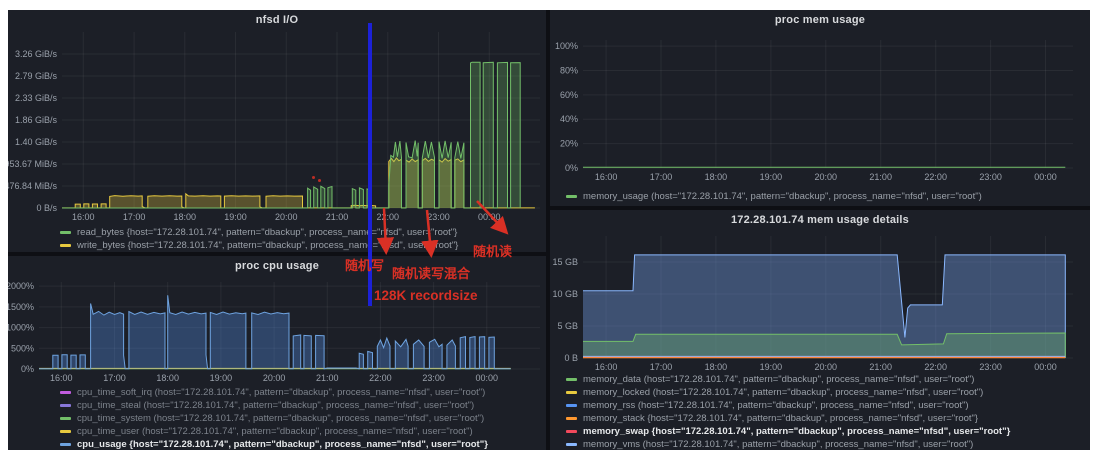  Describe the element at coordinates (32, 186) in the screenshot. I see `svg-text: 476.84 MiB/s` at that location.